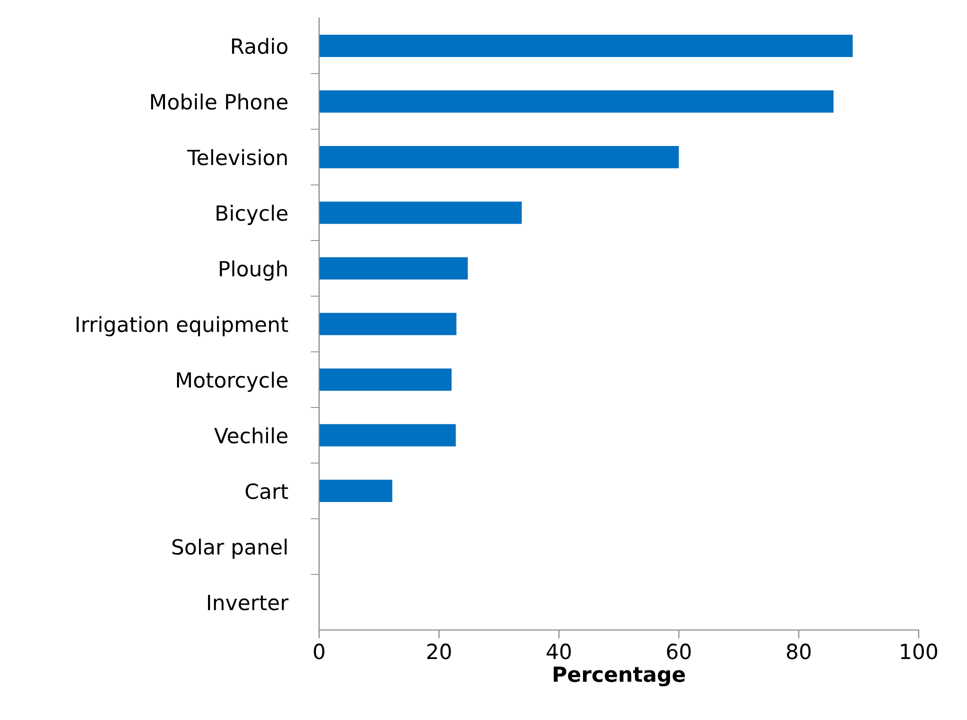 The width and height of the screenshot is (967, 720). I want to click on y-tick-label: Solar panel, so click(229, 548).